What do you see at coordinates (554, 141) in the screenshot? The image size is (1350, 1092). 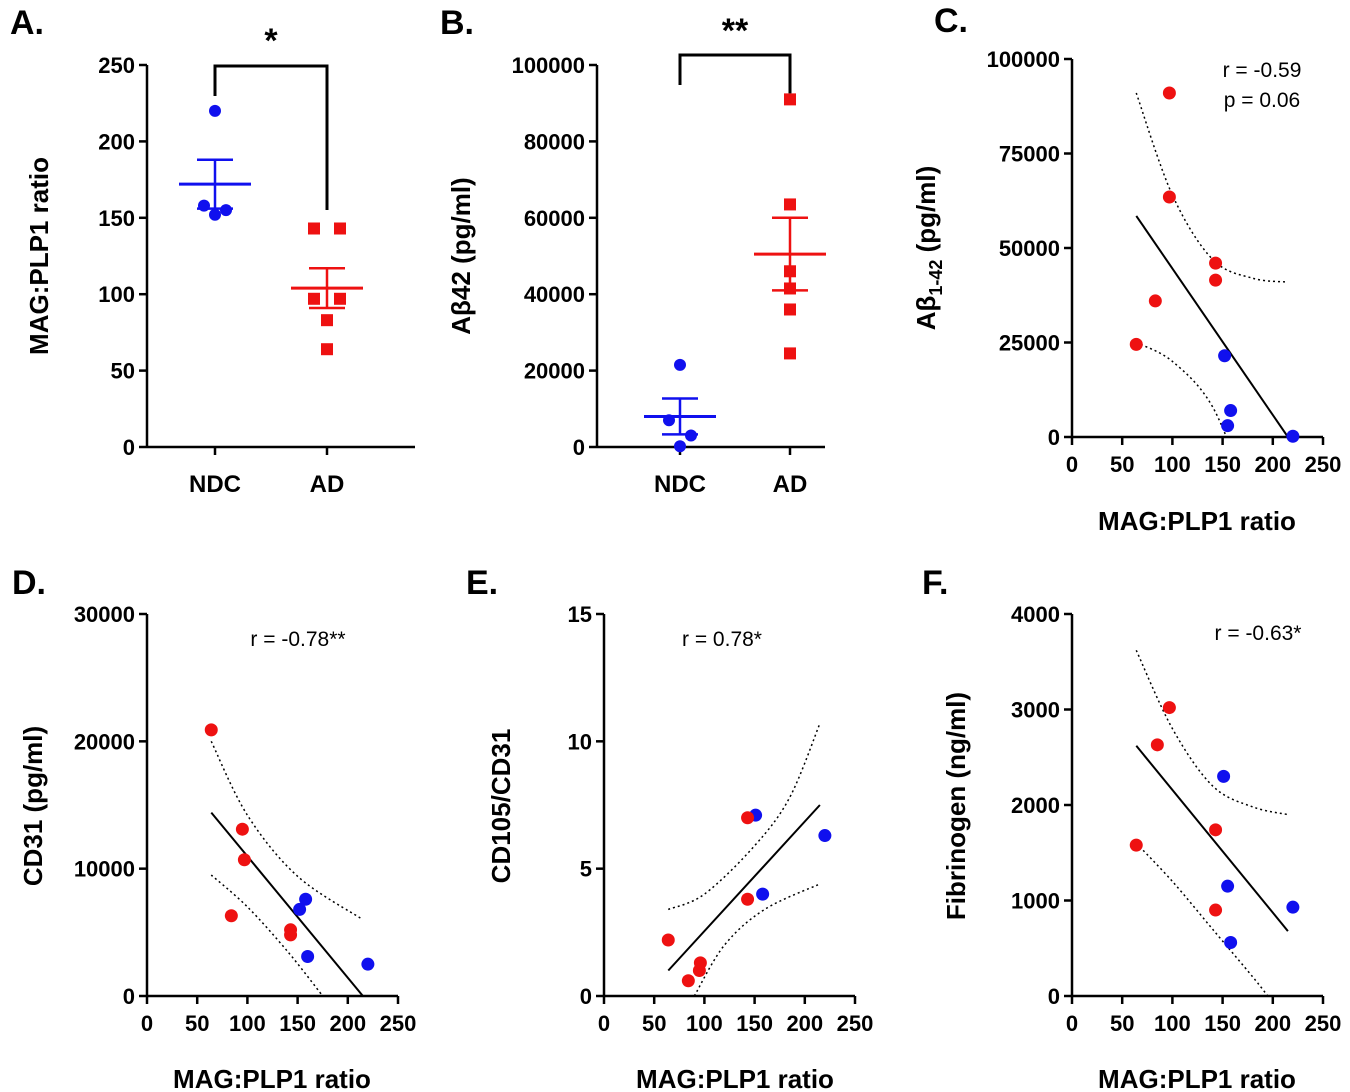 I see `y-tick-label: 80000` at bounding box center [554, 141].